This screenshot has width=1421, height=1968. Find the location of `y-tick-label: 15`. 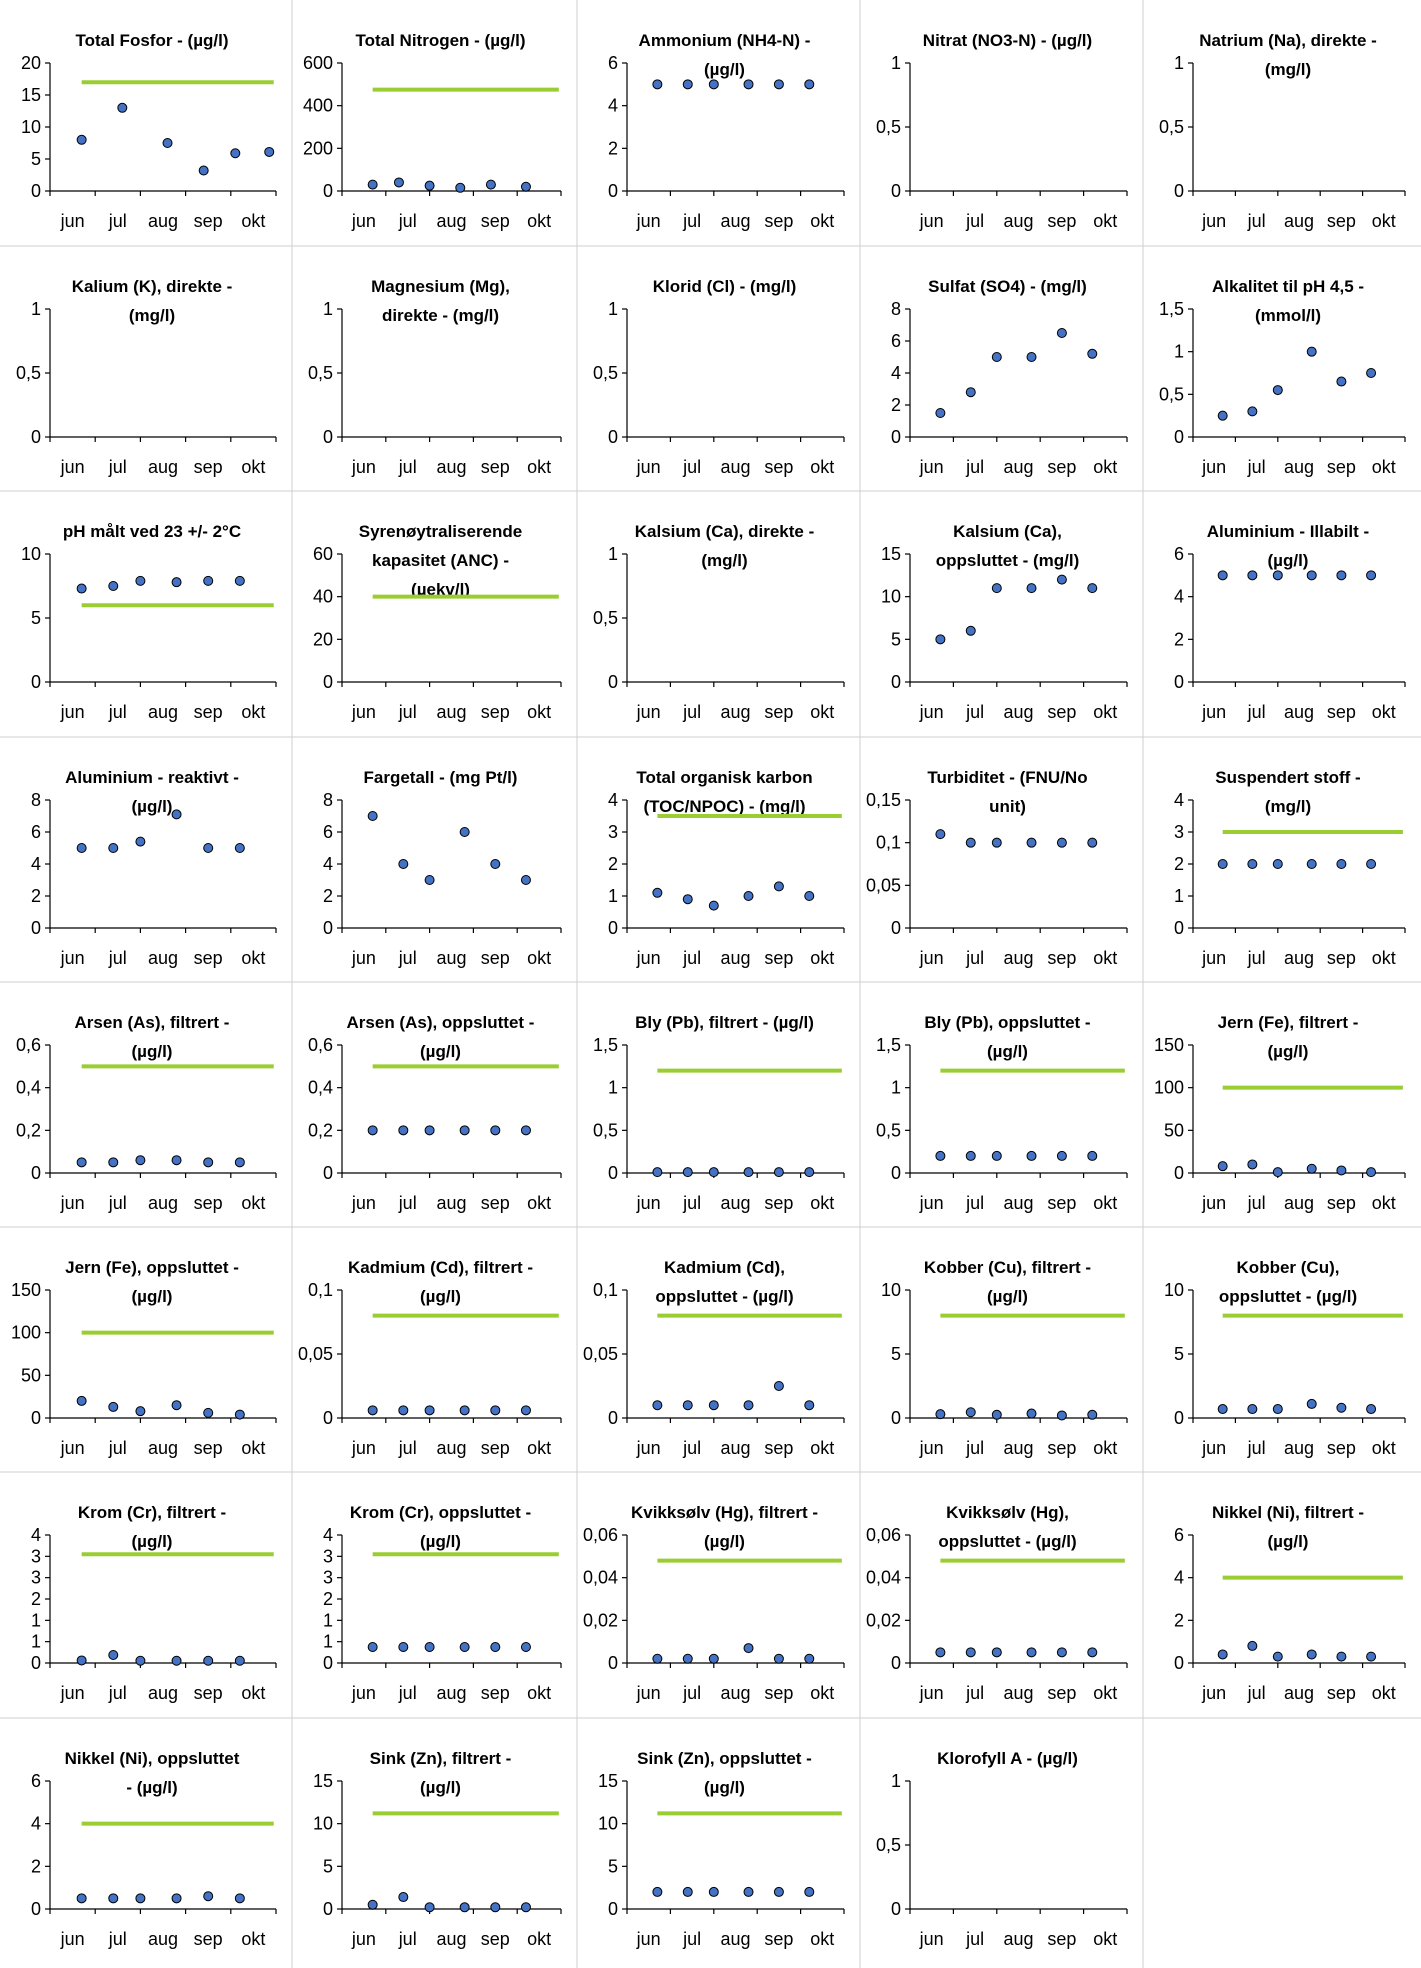

y-tick-label: 15 is located at coordinates (31, 95).